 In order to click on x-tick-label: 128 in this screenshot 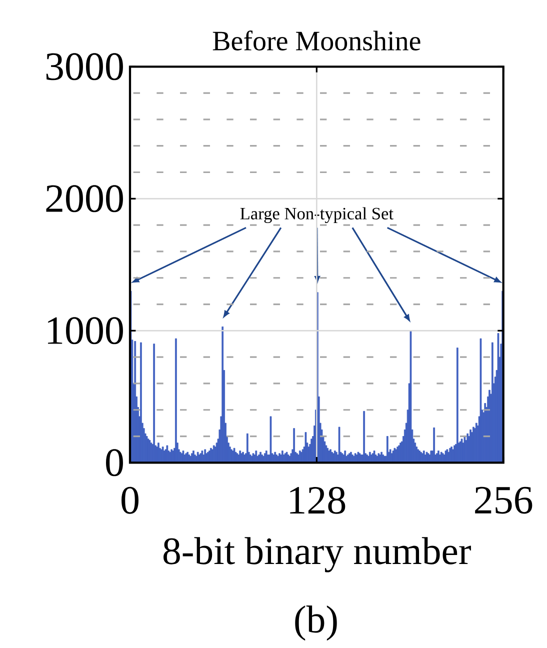, I will do `click(318, 500)`.